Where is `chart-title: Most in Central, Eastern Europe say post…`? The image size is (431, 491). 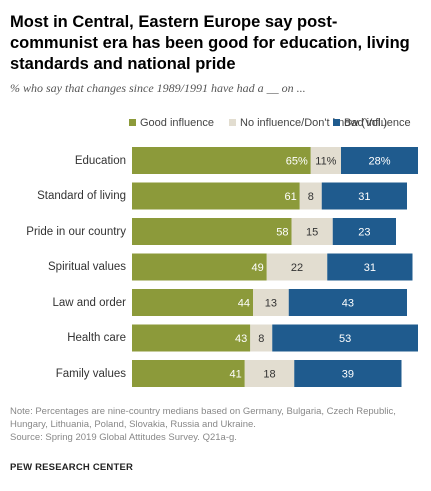 chart-title: Most in Central, Eastern Europe say post… is located at coordinates (210, 43).